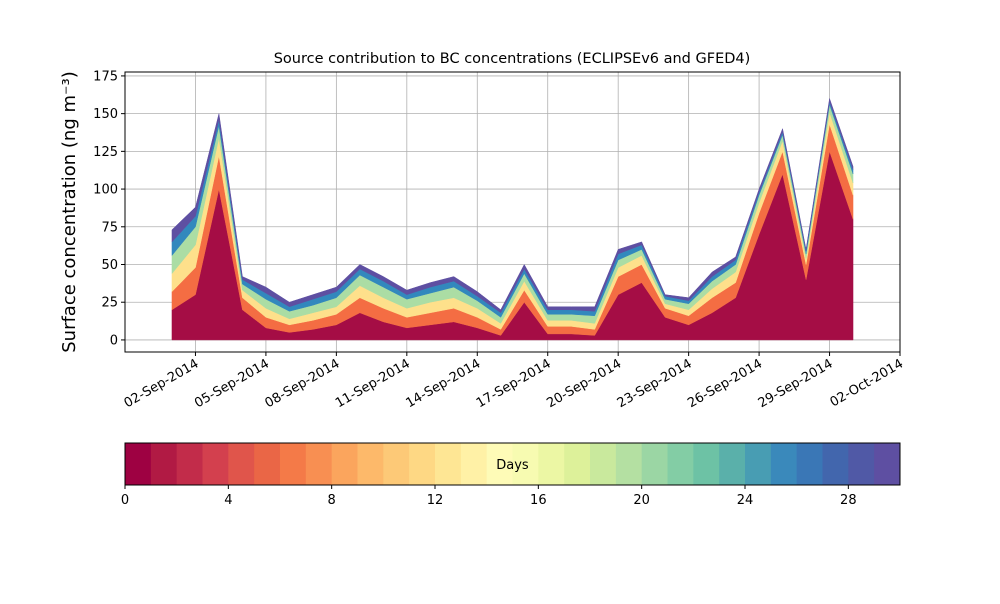 The image size is (1000, 604). What do you see at coordinates (125, 500) in the screenshot?
I see `colorbar-tick-label: 0` at bounding box center [125, 500].